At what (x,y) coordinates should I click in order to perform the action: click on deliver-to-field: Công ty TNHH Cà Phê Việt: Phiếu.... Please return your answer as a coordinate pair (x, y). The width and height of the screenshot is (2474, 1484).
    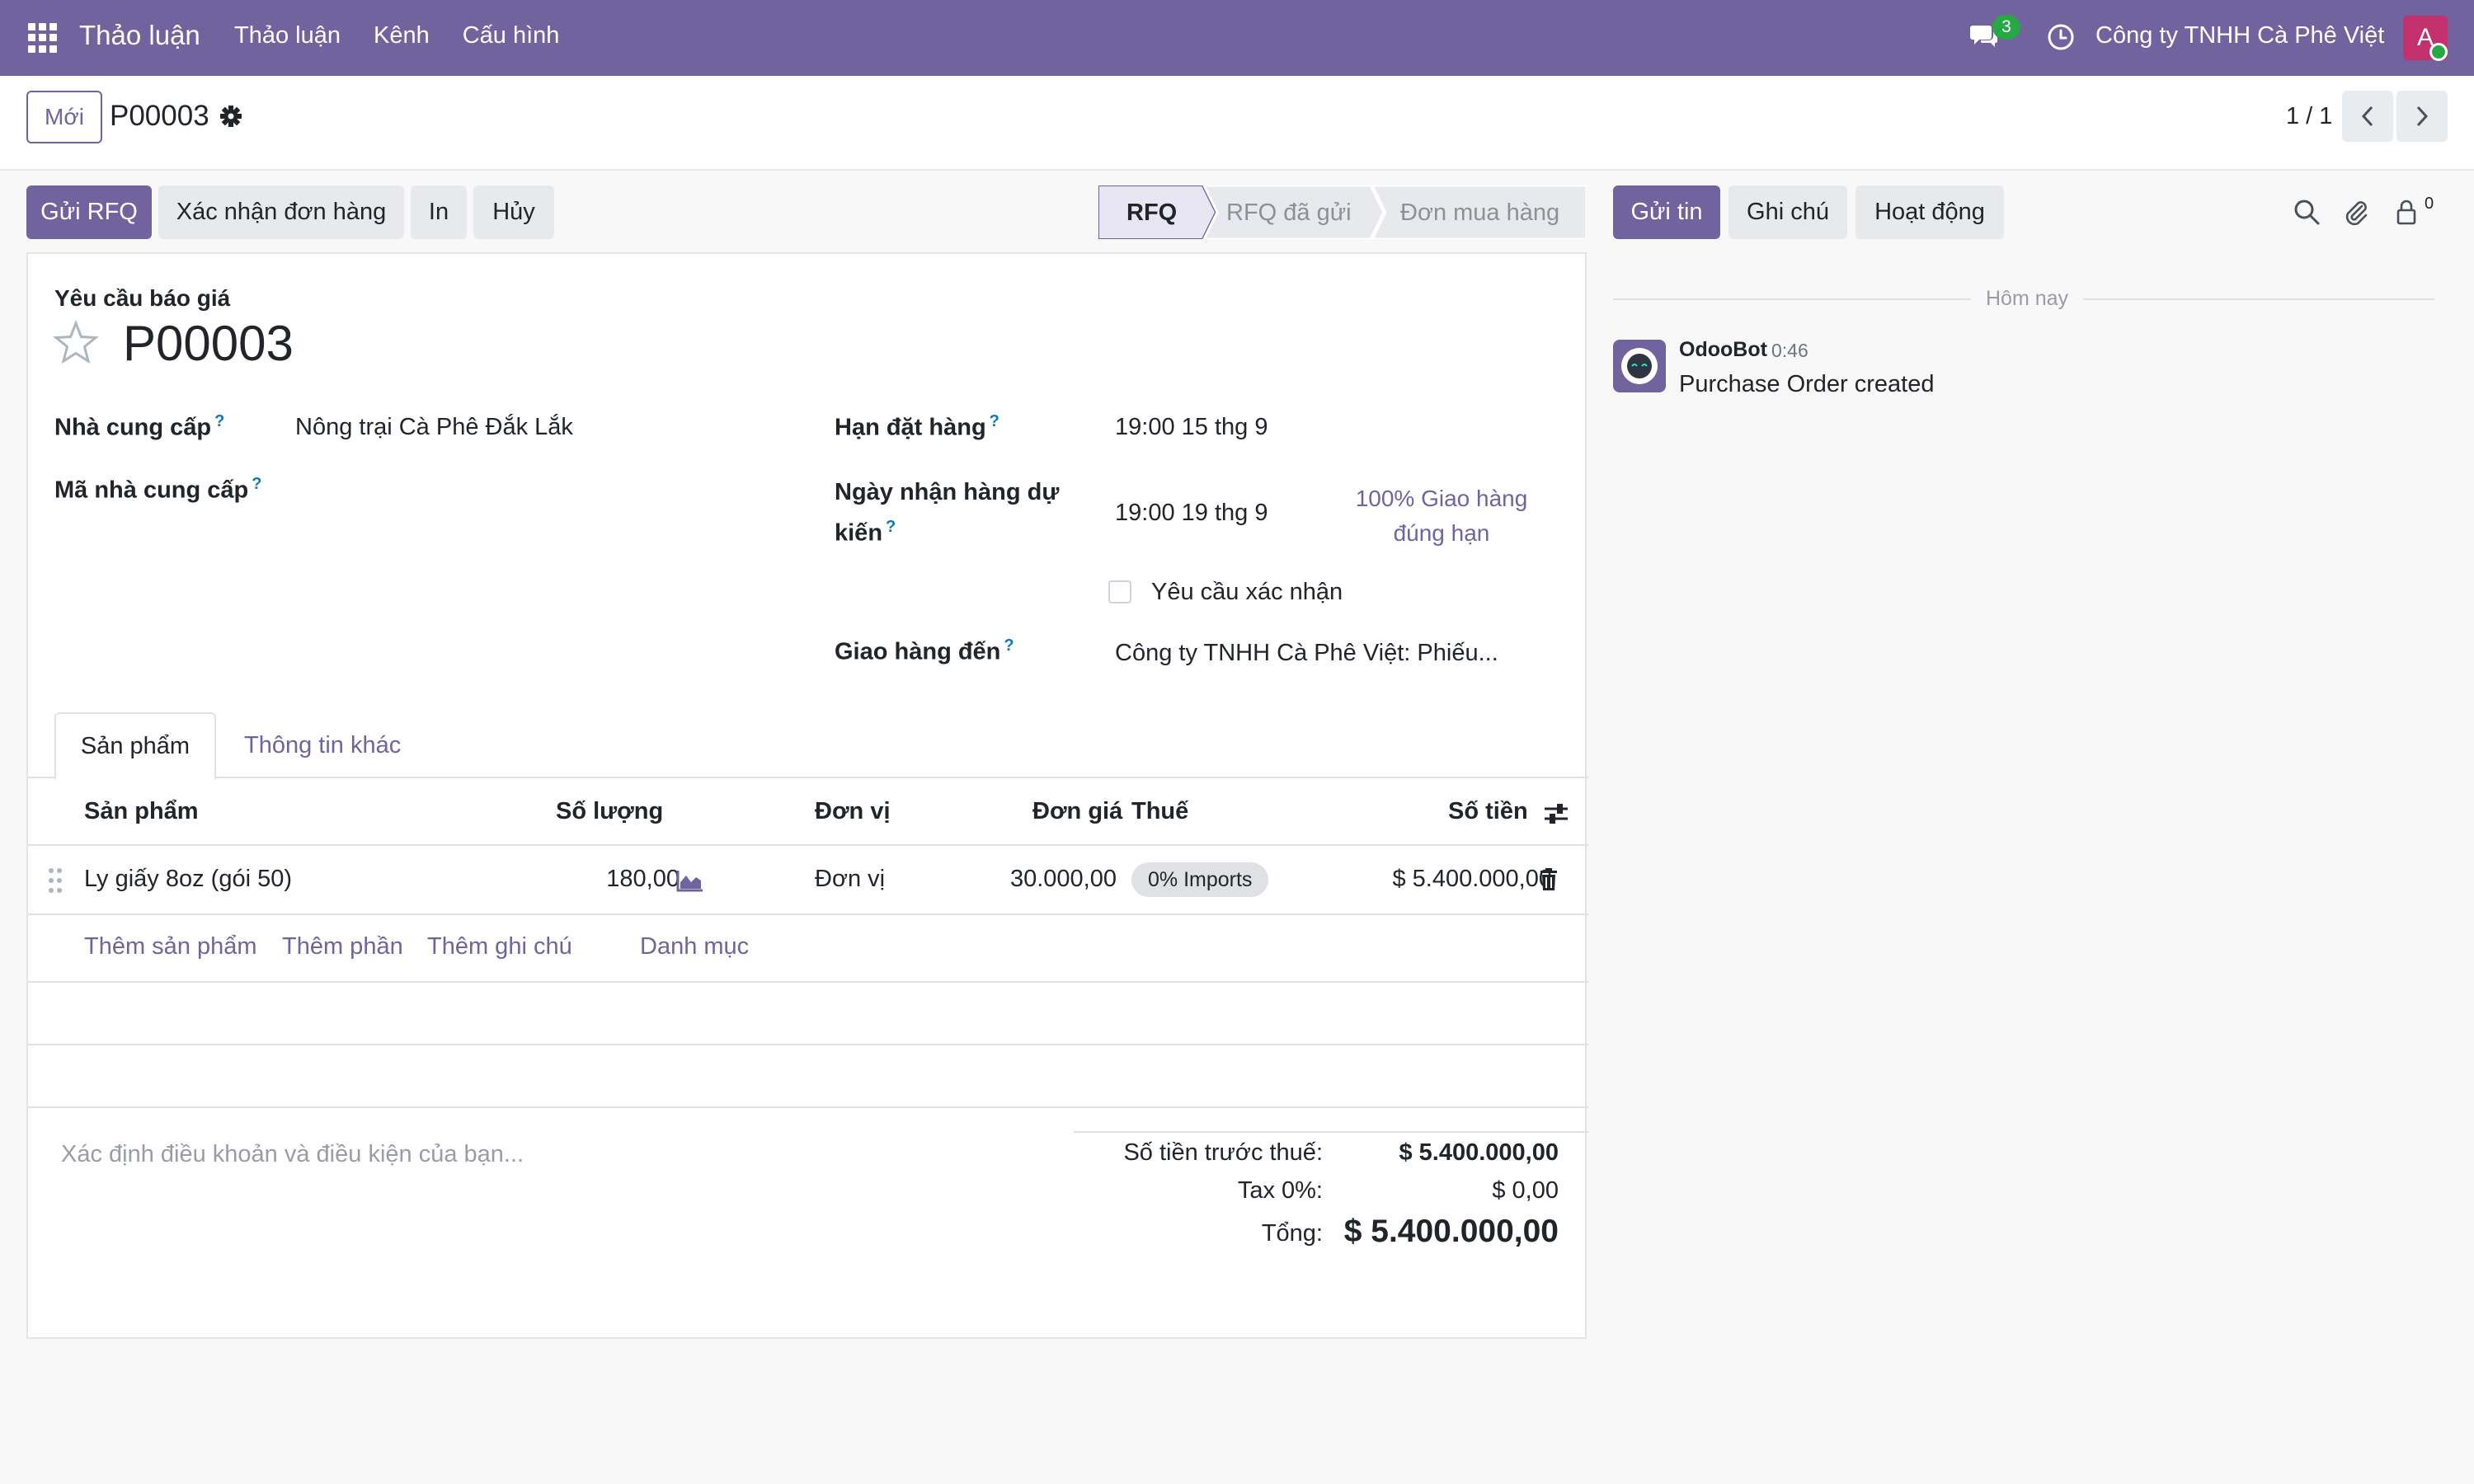
    Looking at the image, I should click on (1306, 653).